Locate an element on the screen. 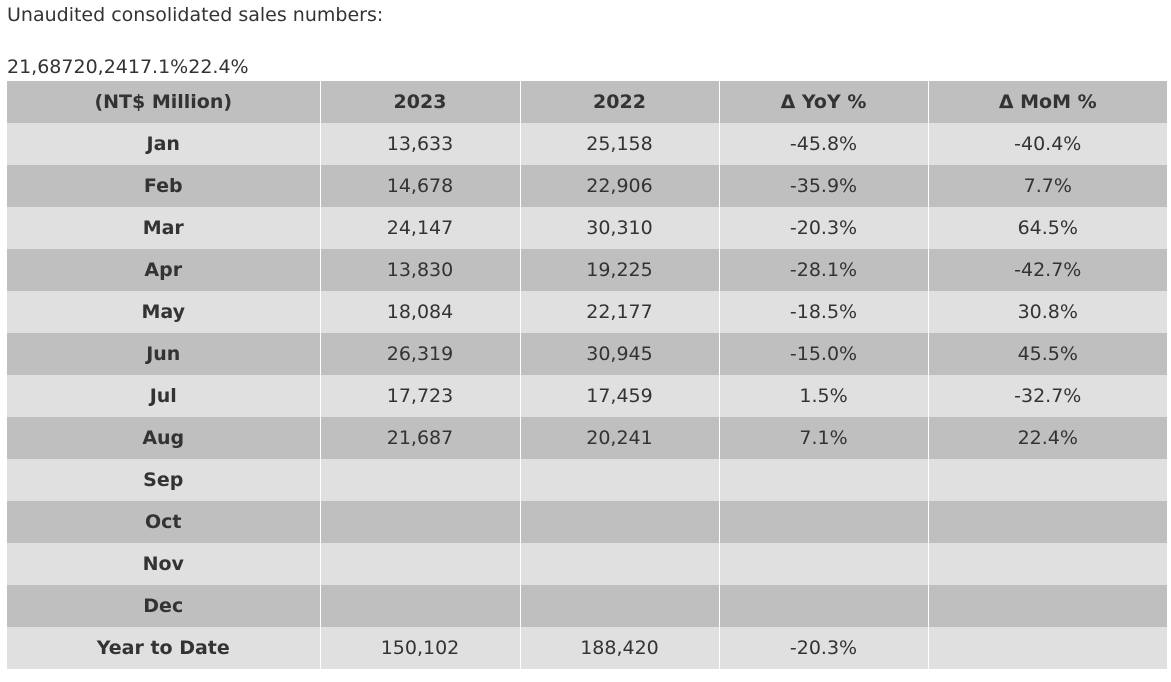 The height and width of the screenshot is (682, 1171). value-2022-cell: 20,241 is located at coordinates (620, 438).